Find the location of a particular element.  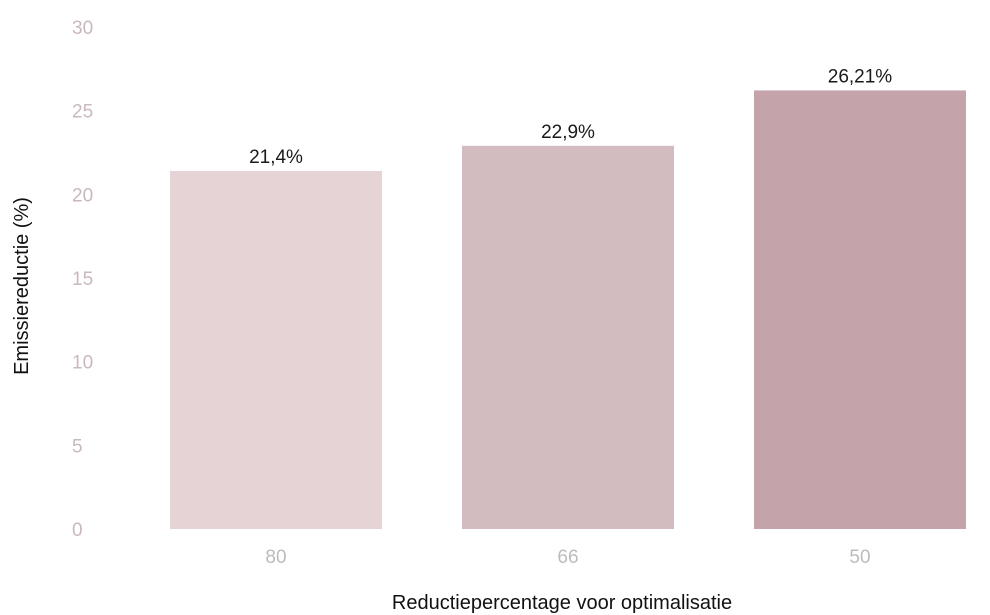

y-tick-label: 10 is located at coordinates (82, 363).